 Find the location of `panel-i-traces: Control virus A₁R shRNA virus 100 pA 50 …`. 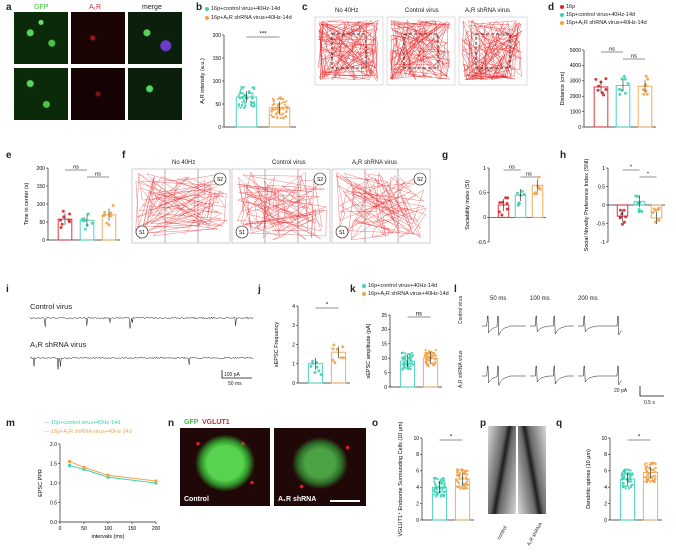

panel-i-traces: Control virus A₁R shRNA virus 100 pA 50 … is located at coordinates (142, 341).